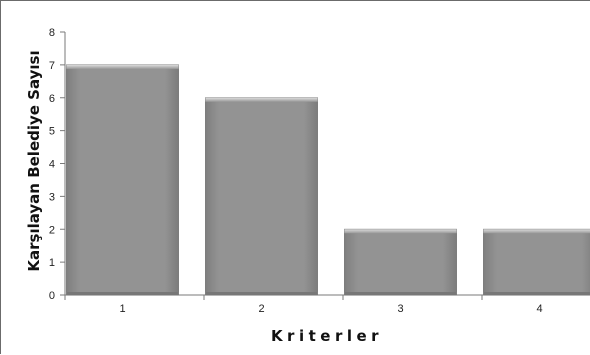  Describe the element at coordinates (52, 230) in the screenshot. I see `y-tick-label: 2` at that location.